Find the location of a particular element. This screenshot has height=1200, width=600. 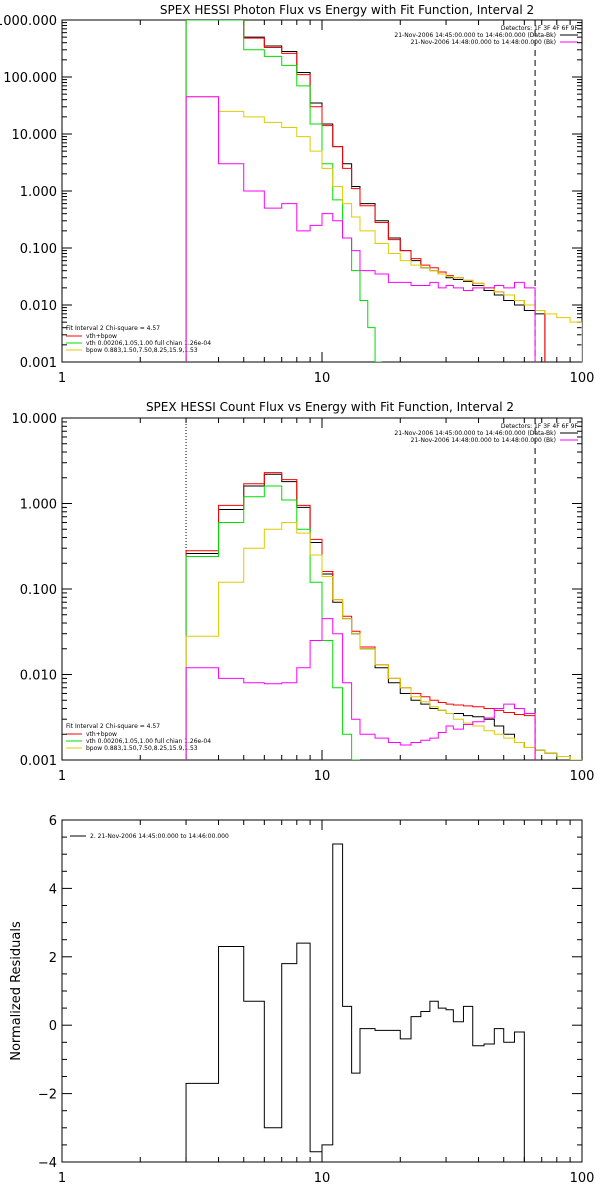

count-flux-series-bk is located at coordinates (360, 689).